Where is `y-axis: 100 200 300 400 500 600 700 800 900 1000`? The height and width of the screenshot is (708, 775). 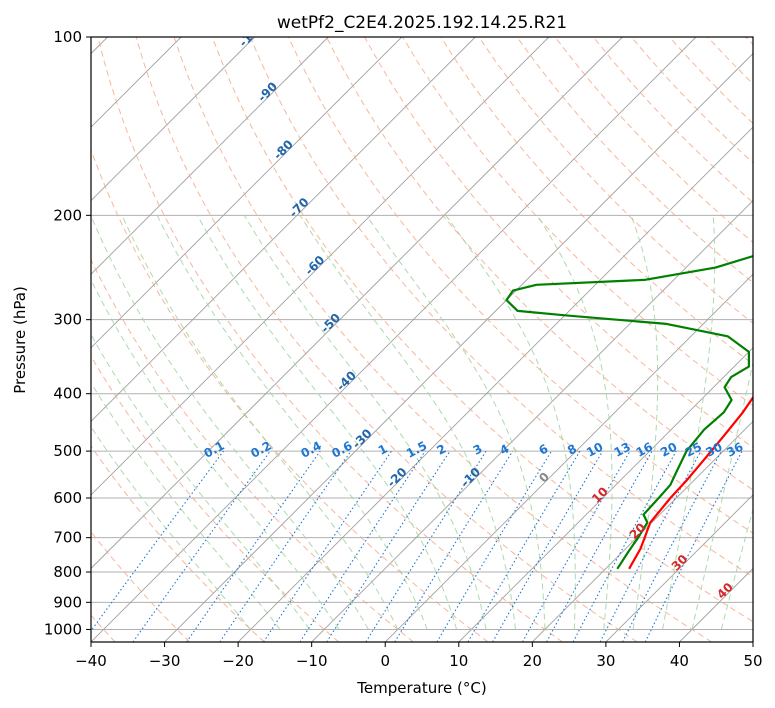
y-axis: 100 200 300 400 500 600 700 800 900 1000 is located at coordinates (67, 333).